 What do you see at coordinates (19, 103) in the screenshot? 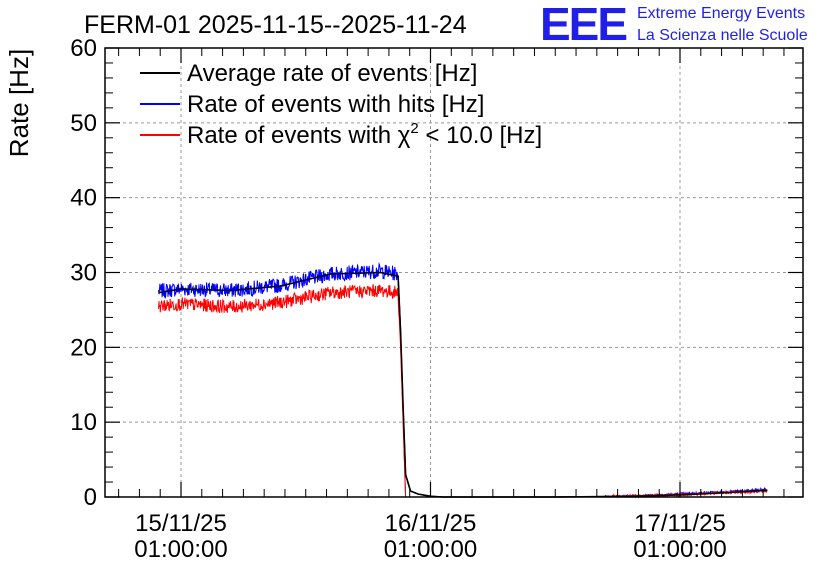
I see `y-axis-label: Rate [Hz]` at bounding box center [19, 103].